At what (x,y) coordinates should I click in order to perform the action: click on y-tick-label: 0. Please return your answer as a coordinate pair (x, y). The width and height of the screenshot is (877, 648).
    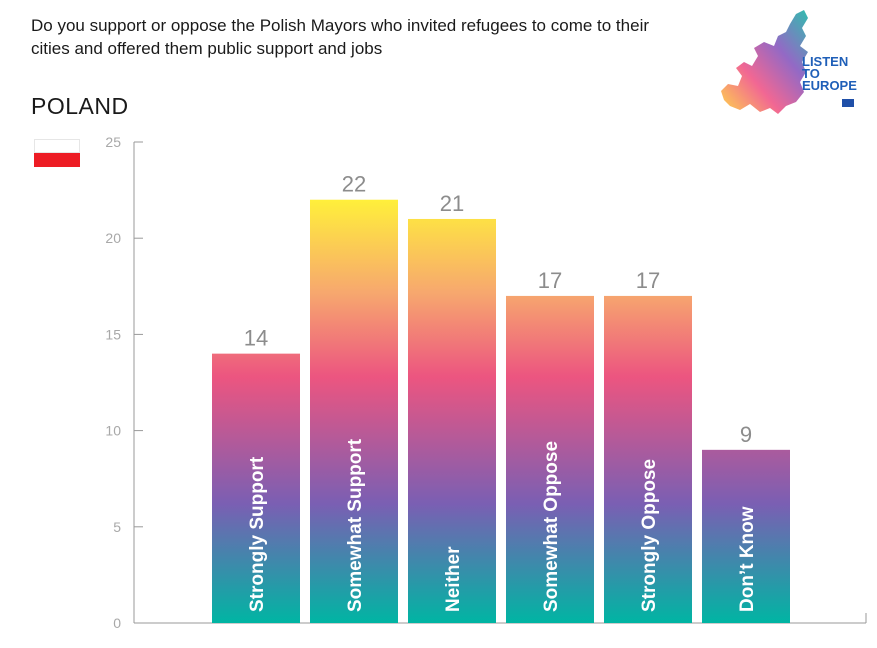
    Looking at the image, I should click on (117, 623).